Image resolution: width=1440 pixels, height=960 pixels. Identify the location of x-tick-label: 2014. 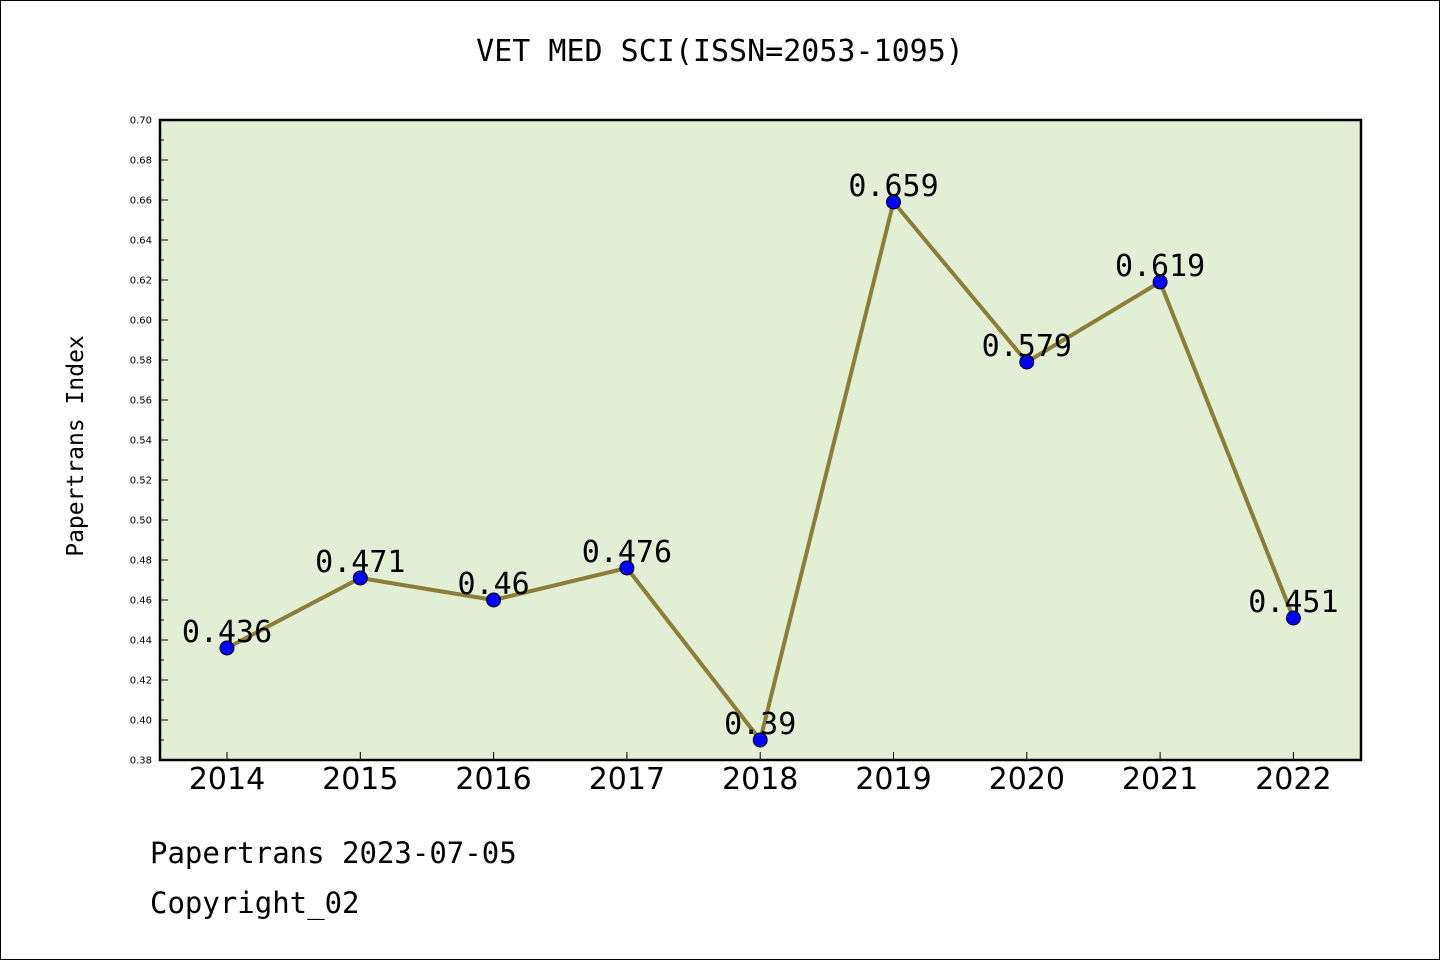
(227, 779).